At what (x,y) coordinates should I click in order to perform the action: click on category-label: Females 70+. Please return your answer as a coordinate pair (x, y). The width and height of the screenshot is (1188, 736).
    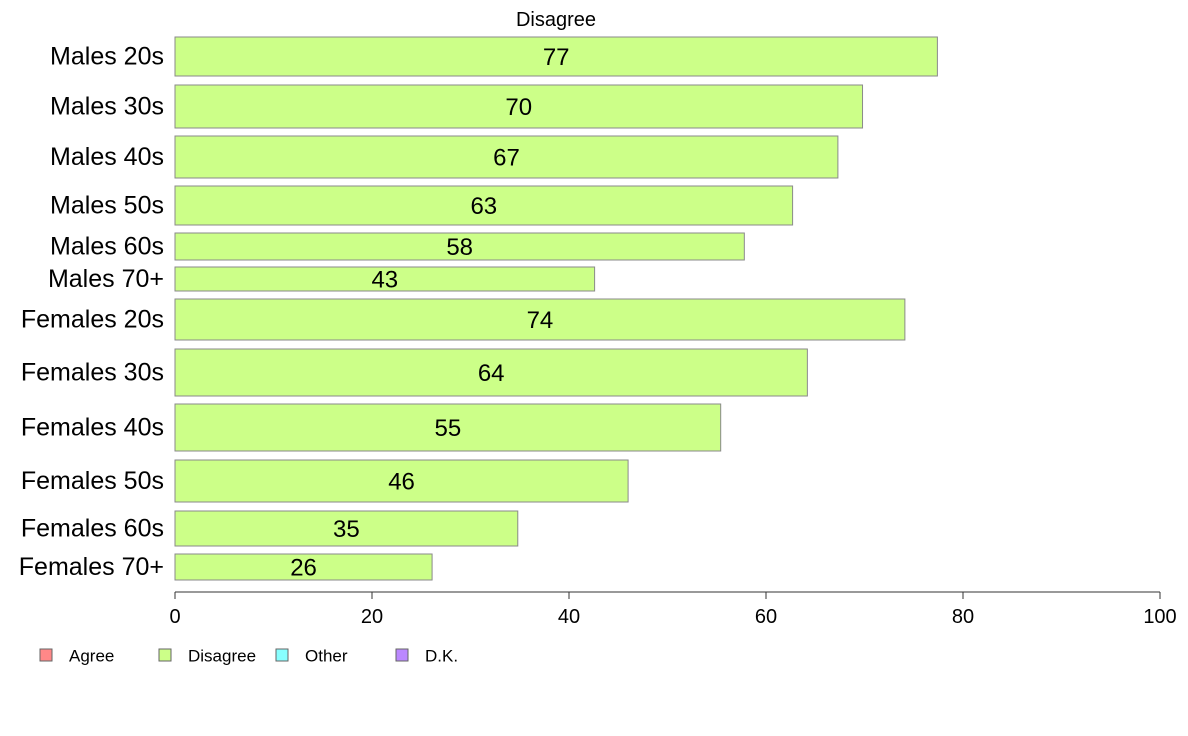
    Looking at the image, I should click on (91, 567).